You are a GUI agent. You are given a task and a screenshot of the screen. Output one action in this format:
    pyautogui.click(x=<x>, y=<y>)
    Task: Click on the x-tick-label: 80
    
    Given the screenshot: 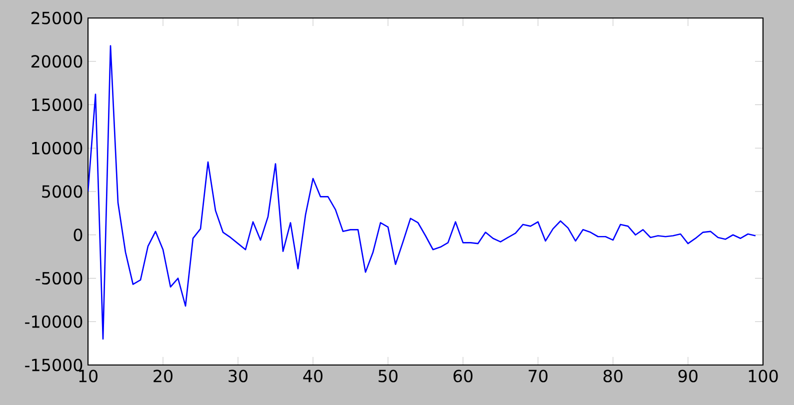 What is the action you would take?
    pyautogui.click(x=613, y=376)
    